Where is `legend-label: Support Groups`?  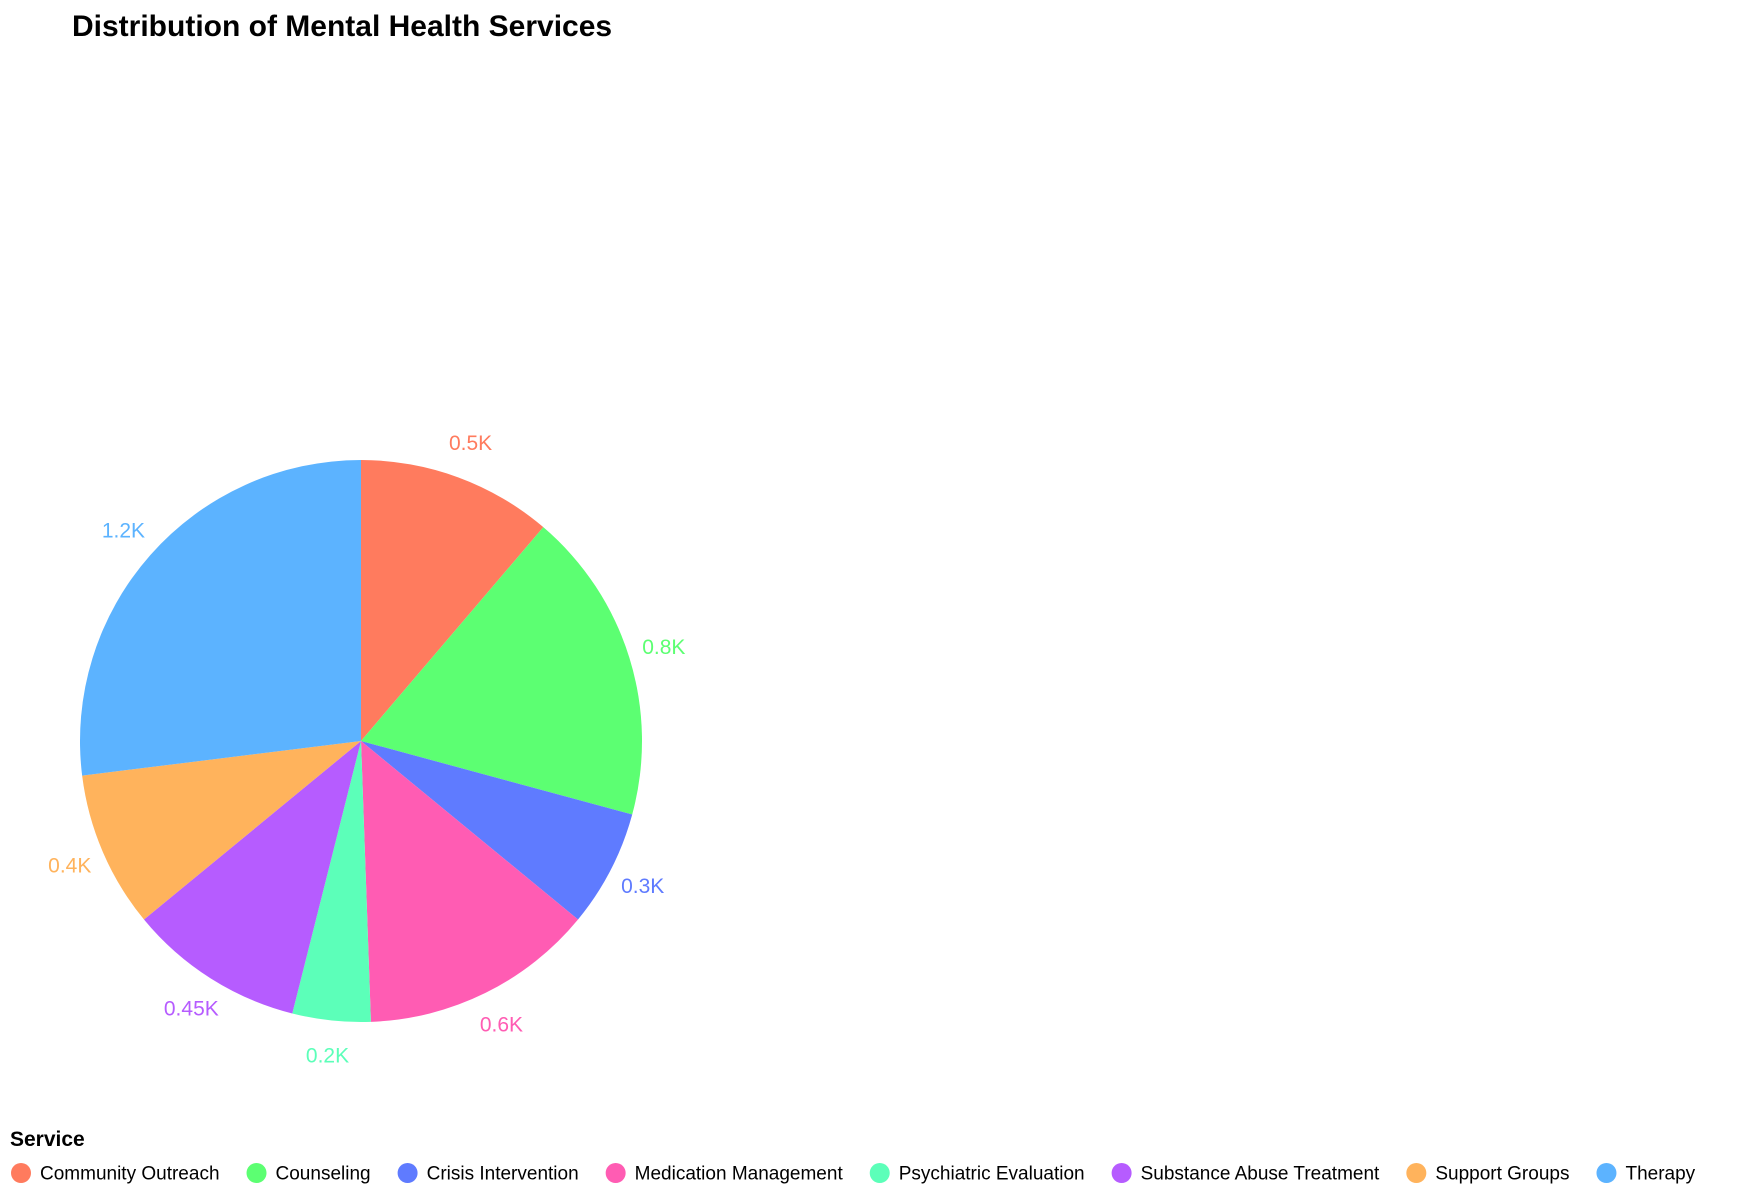 legend-label: Support Groups is located at coordinates (1502, 1174).